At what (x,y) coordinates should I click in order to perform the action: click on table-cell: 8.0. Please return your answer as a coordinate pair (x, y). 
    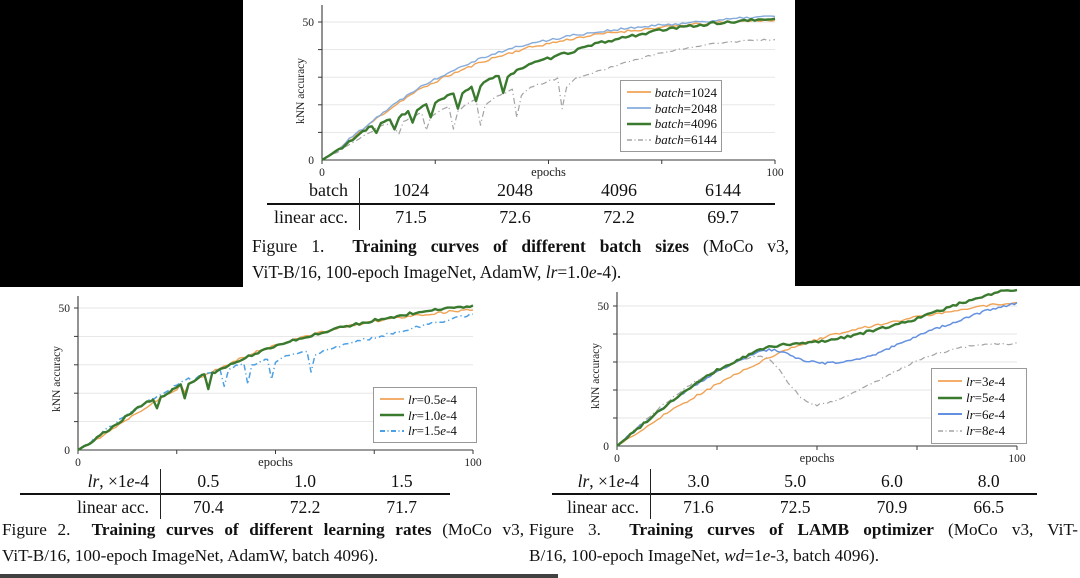
    Looking at the image, I should click on (988, 480).